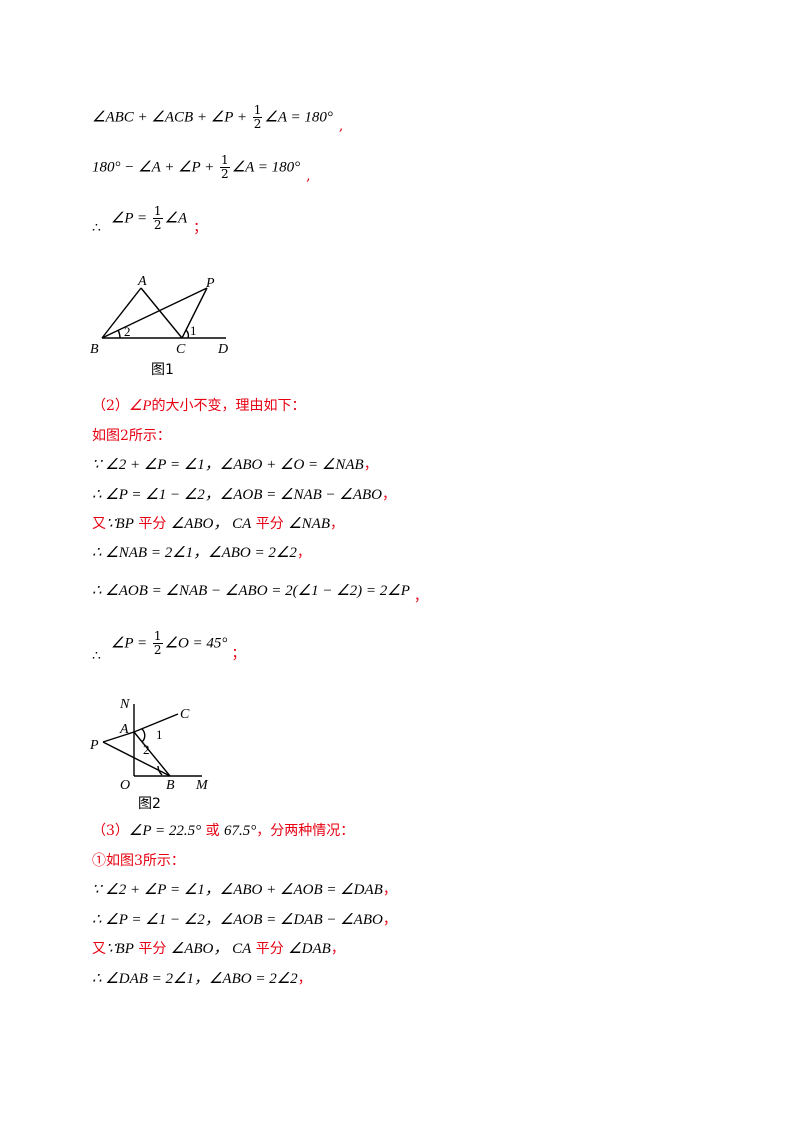  I want to click on line-pa, so click(118, 737).